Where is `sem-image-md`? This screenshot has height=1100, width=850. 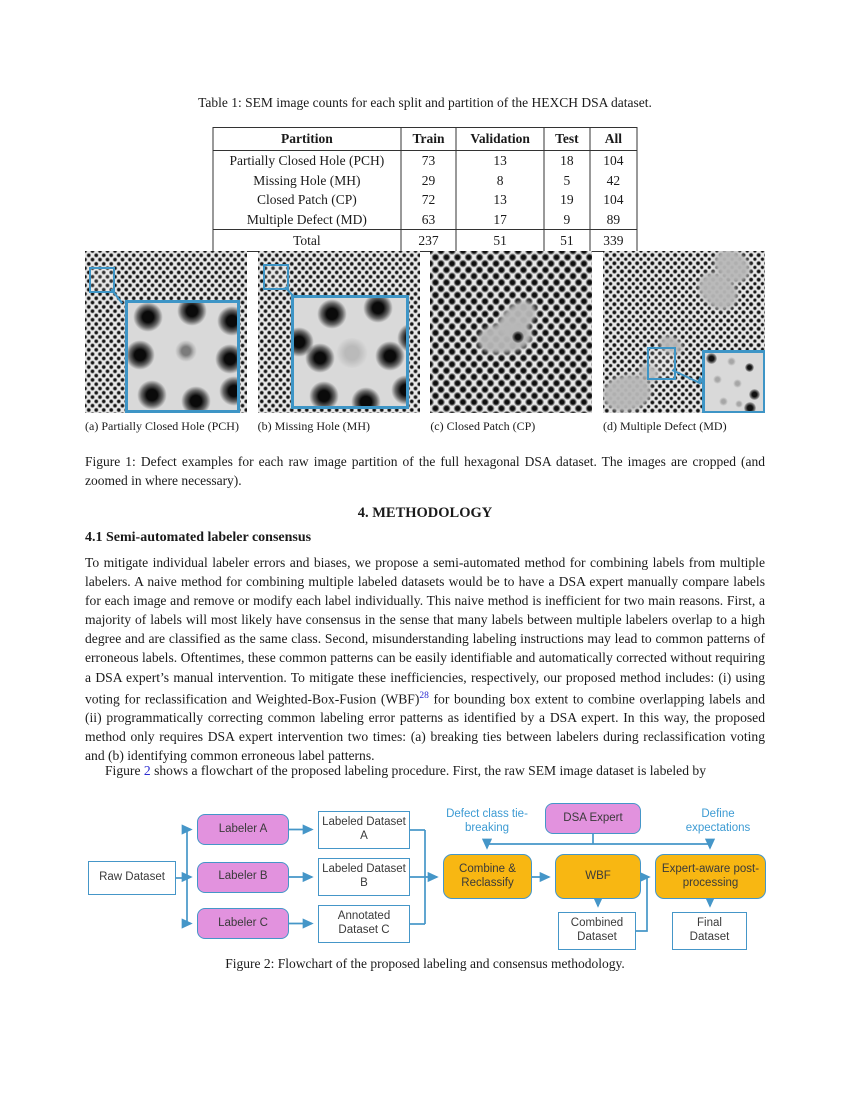 sem-image-md is located at coordinates (683, 332).